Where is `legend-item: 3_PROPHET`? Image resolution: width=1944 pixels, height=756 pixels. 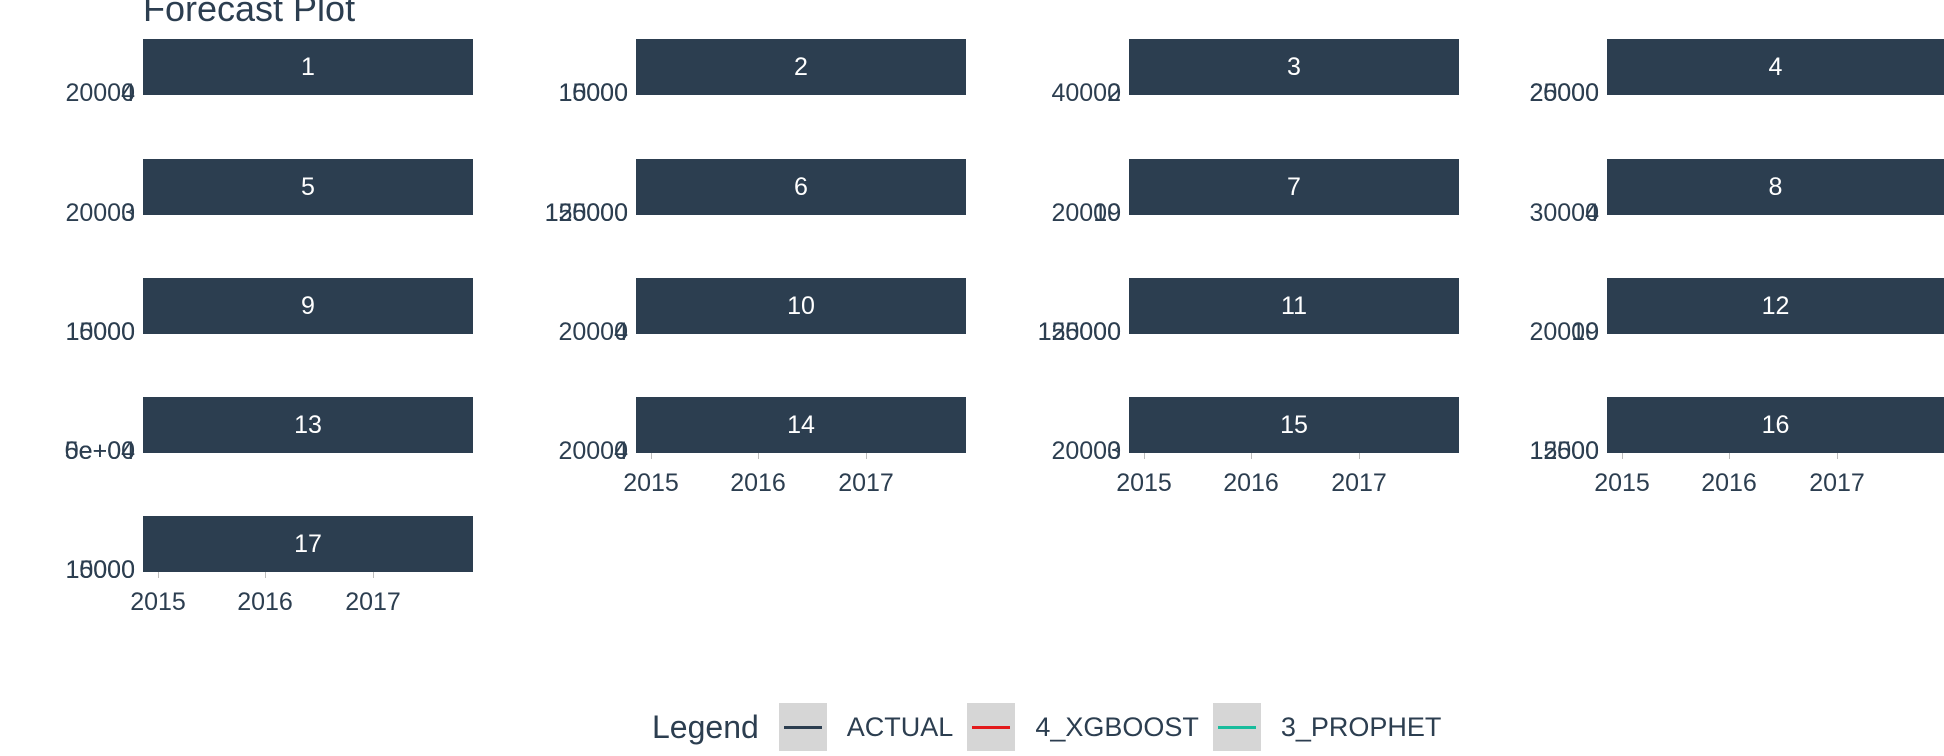 legend-item: 3_PROPHET is located at coordinates (1327, 727).